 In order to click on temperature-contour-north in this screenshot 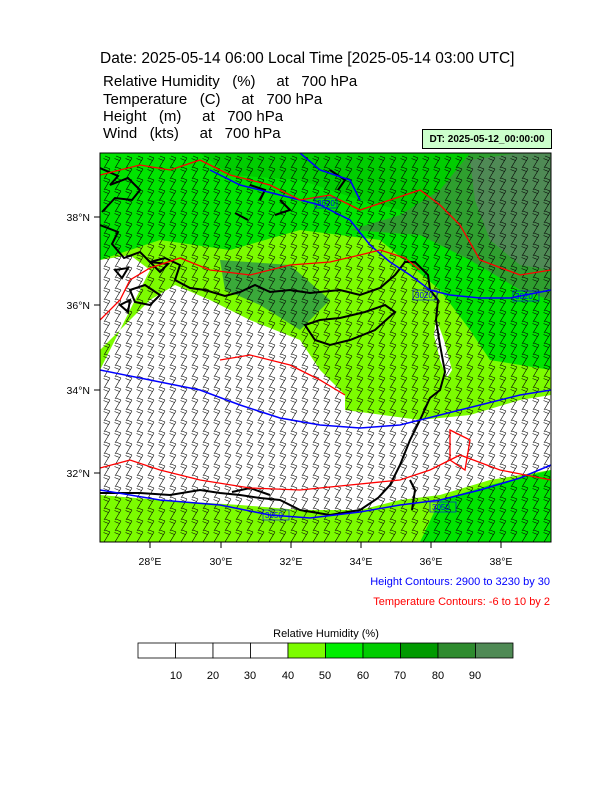, I will do `click(325, 217)`.